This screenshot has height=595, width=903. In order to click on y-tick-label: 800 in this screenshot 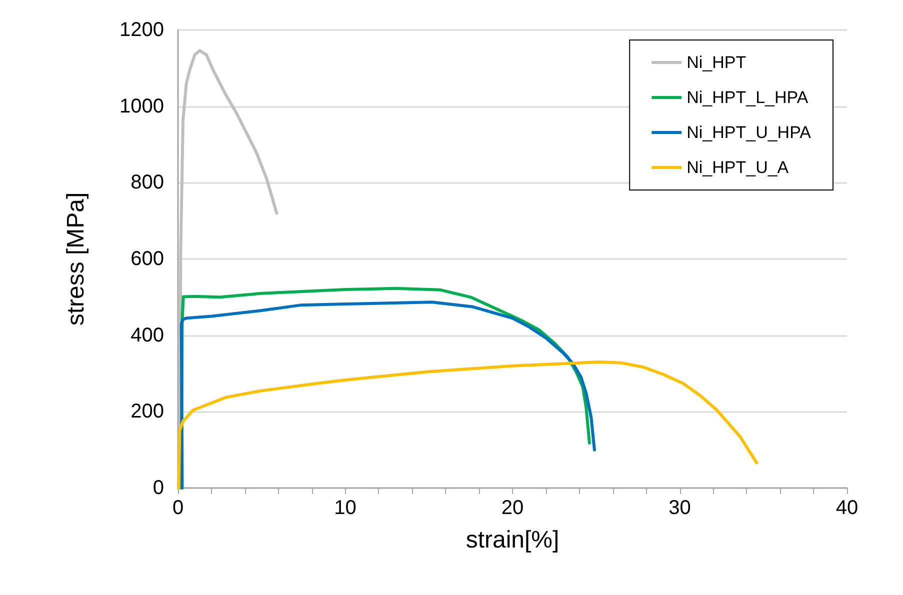, I will do `click(147, 183)`.